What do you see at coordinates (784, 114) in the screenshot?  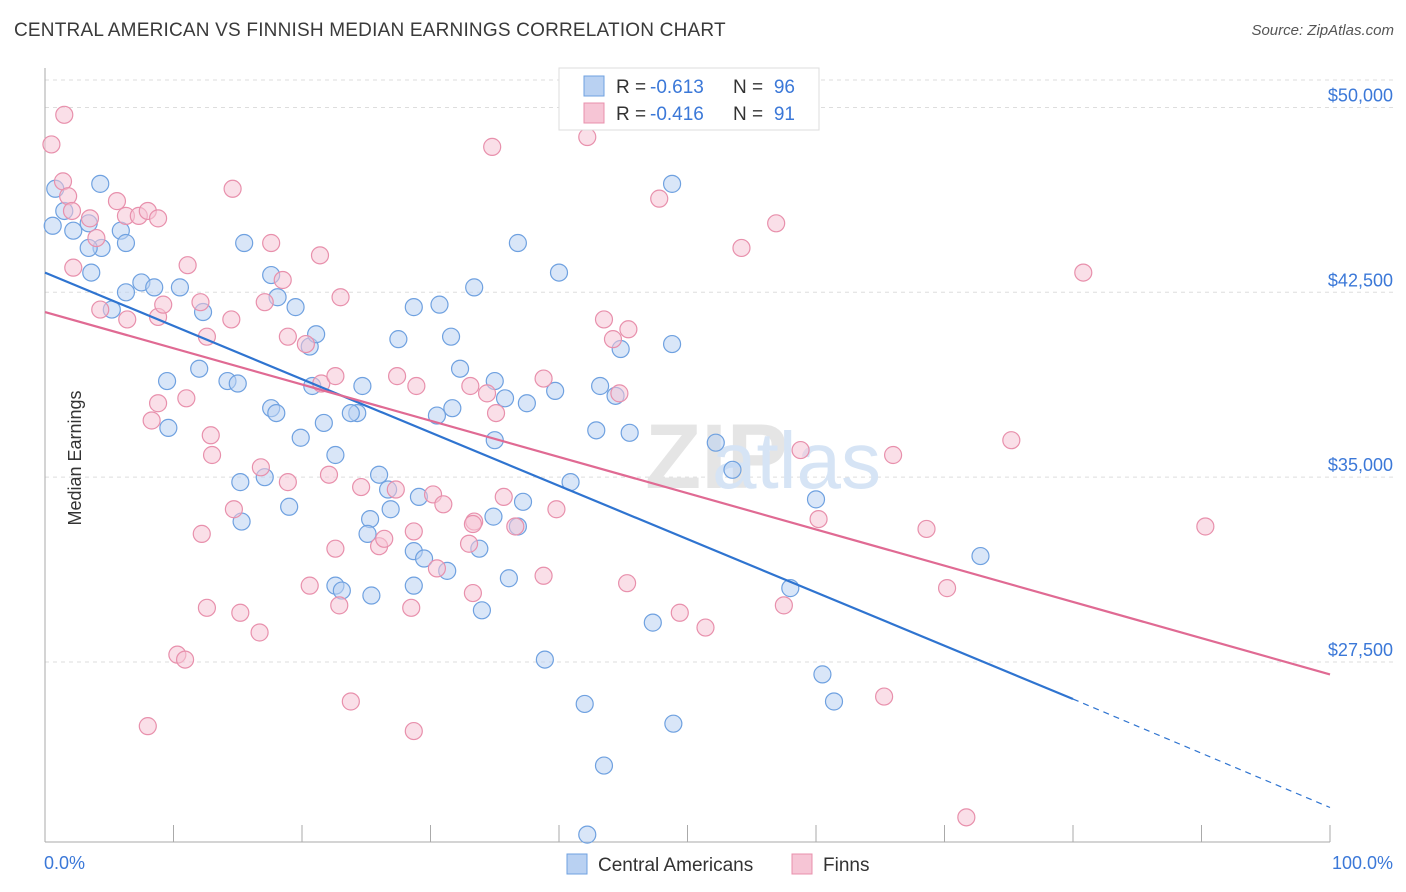 I see `legend-n-value: 91` at bounding box center [784, 114].